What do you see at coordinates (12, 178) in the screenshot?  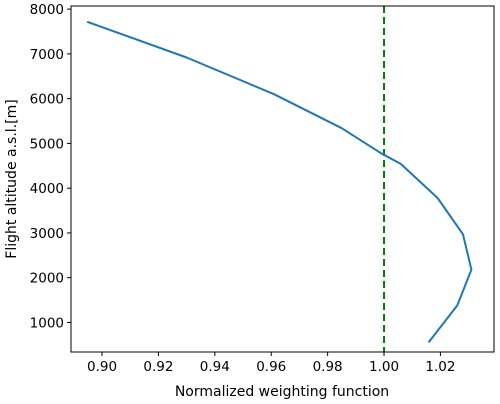 I see `y-axis-label: Flight altitude a.s.l.[m]` at bounding box center [12, 178].